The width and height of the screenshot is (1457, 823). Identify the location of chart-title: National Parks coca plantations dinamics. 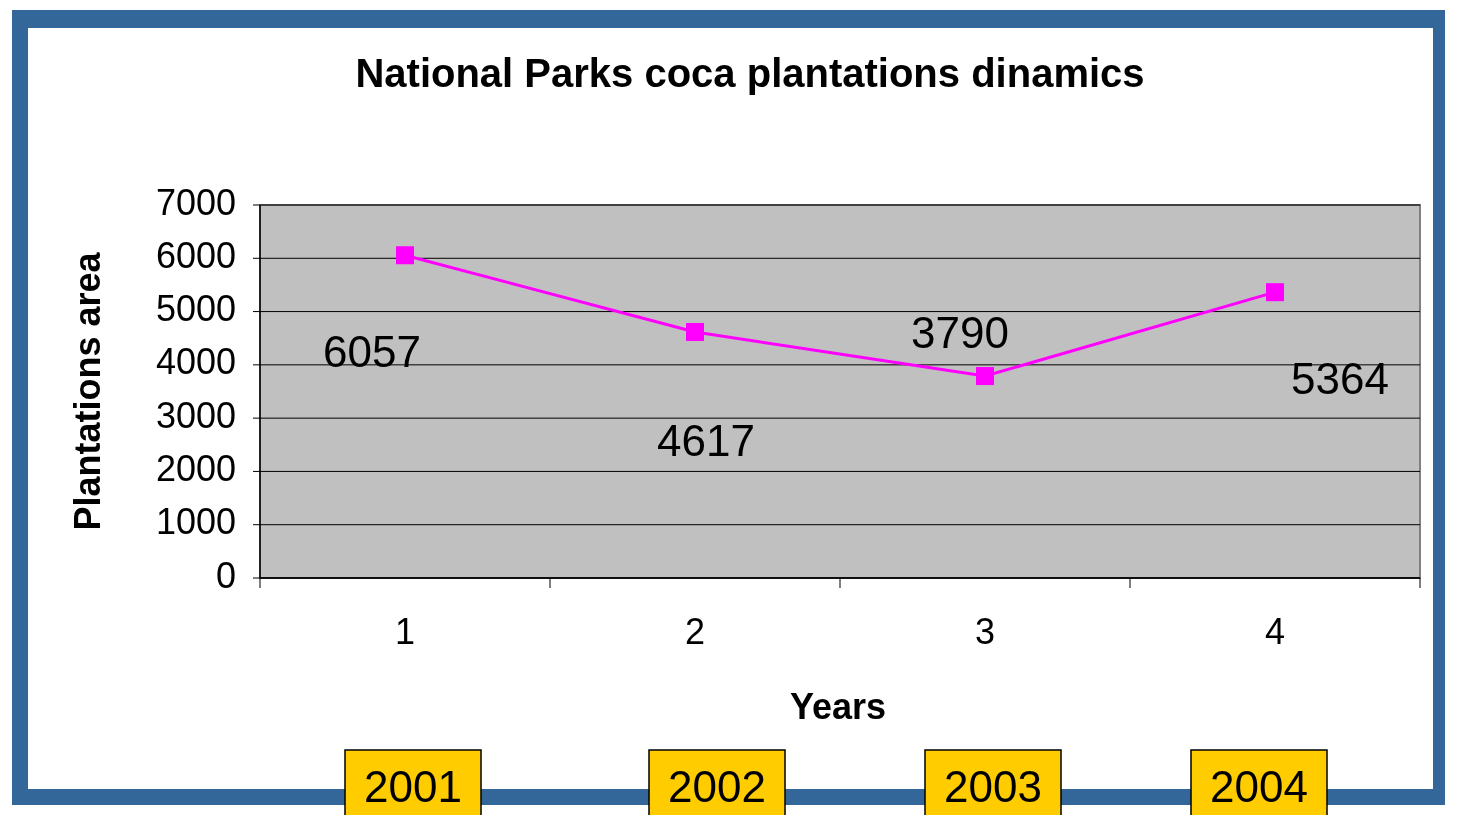
(750, 72).